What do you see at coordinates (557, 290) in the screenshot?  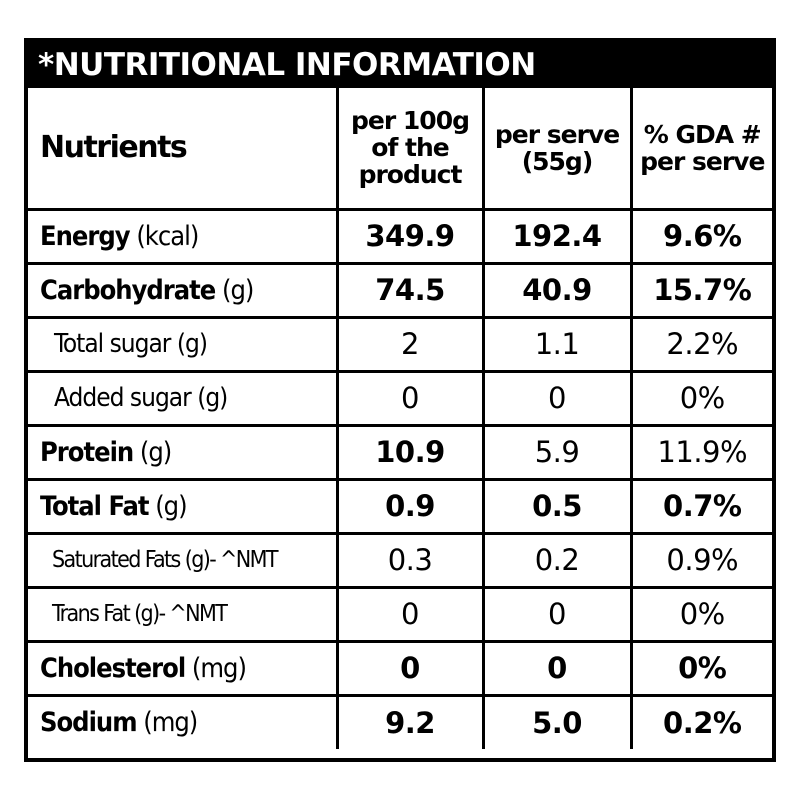 I see `value-per-serve: 40.9` at bounding box center [557, 290].